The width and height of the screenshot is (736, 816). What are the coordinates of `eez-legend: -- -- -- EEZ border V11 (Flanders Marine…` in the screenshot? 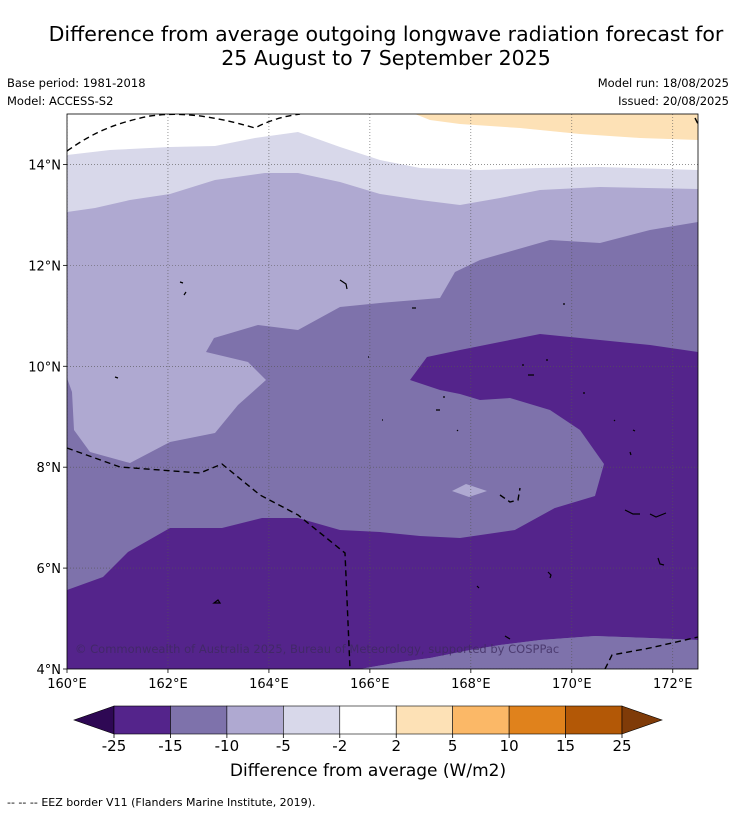 It's located at (161, 802).